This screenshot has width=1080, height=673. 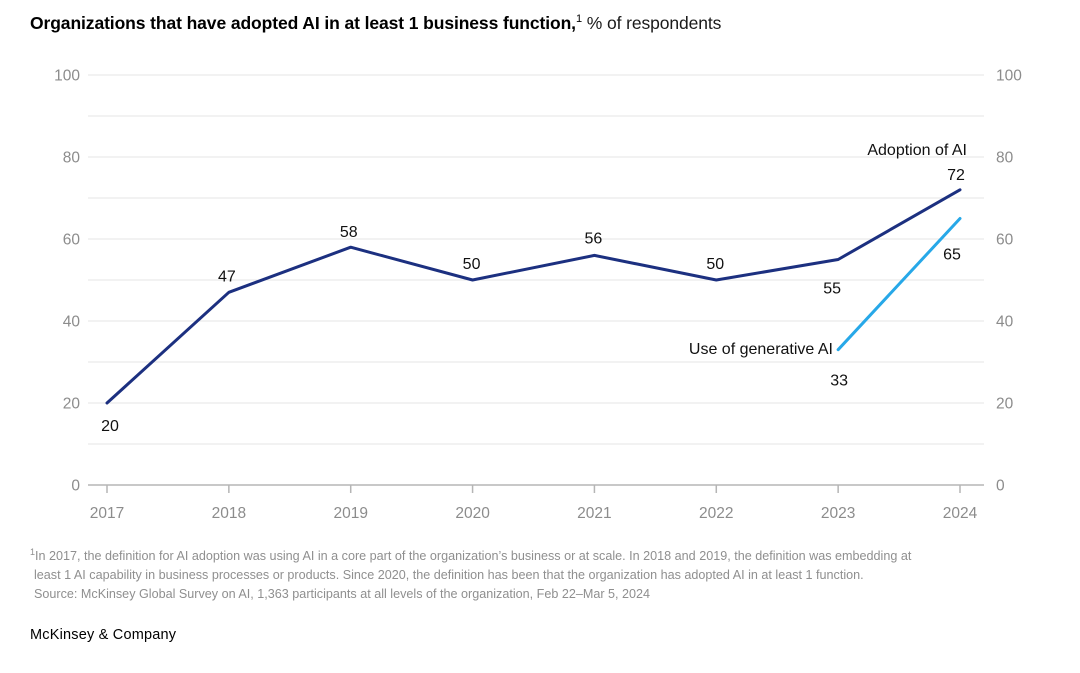 I want to click on y-tick-label-right: 0, so click(x=1000, y=486).